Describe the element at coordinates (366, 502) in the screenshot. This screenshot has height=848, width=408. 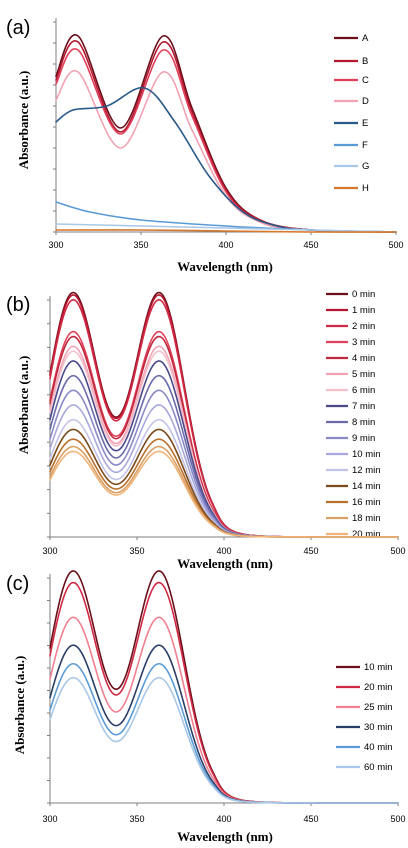
I see `legend-label: 16 min` at that location.